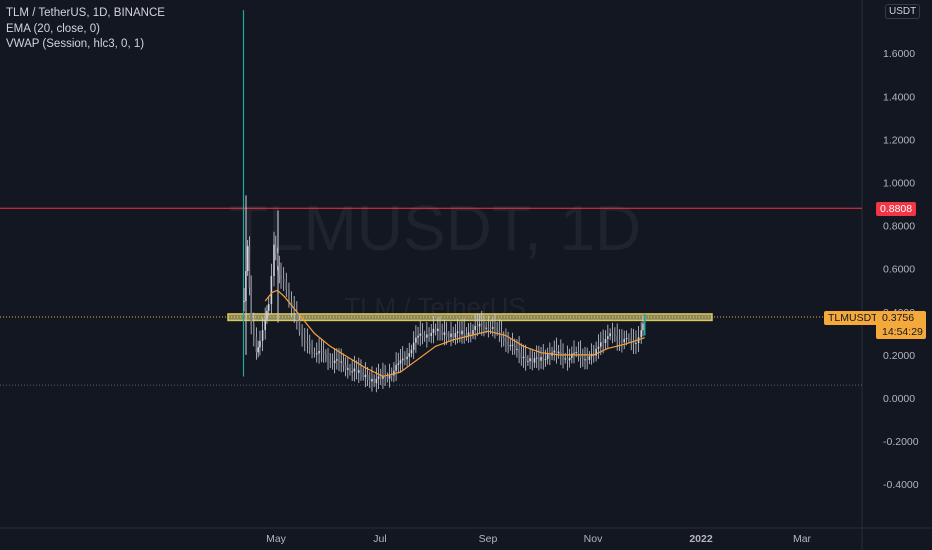  I want to click on price-axis-panel, so click(897, 275).